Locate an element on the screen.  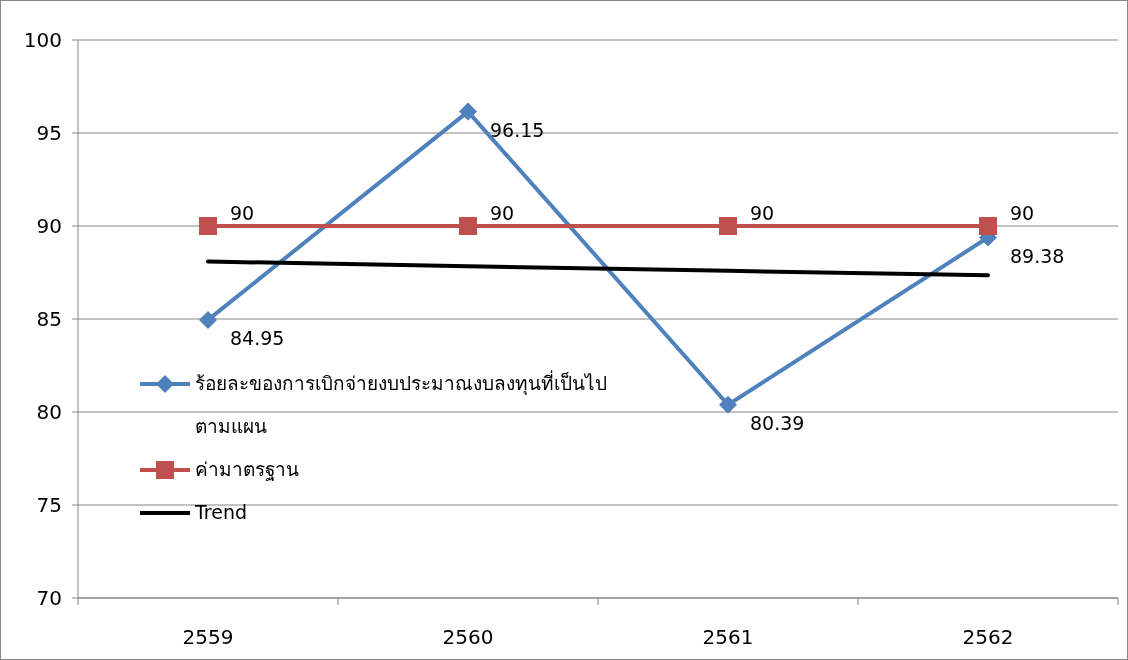
y-tick-label: 70 is located at coordinates (49, 598).